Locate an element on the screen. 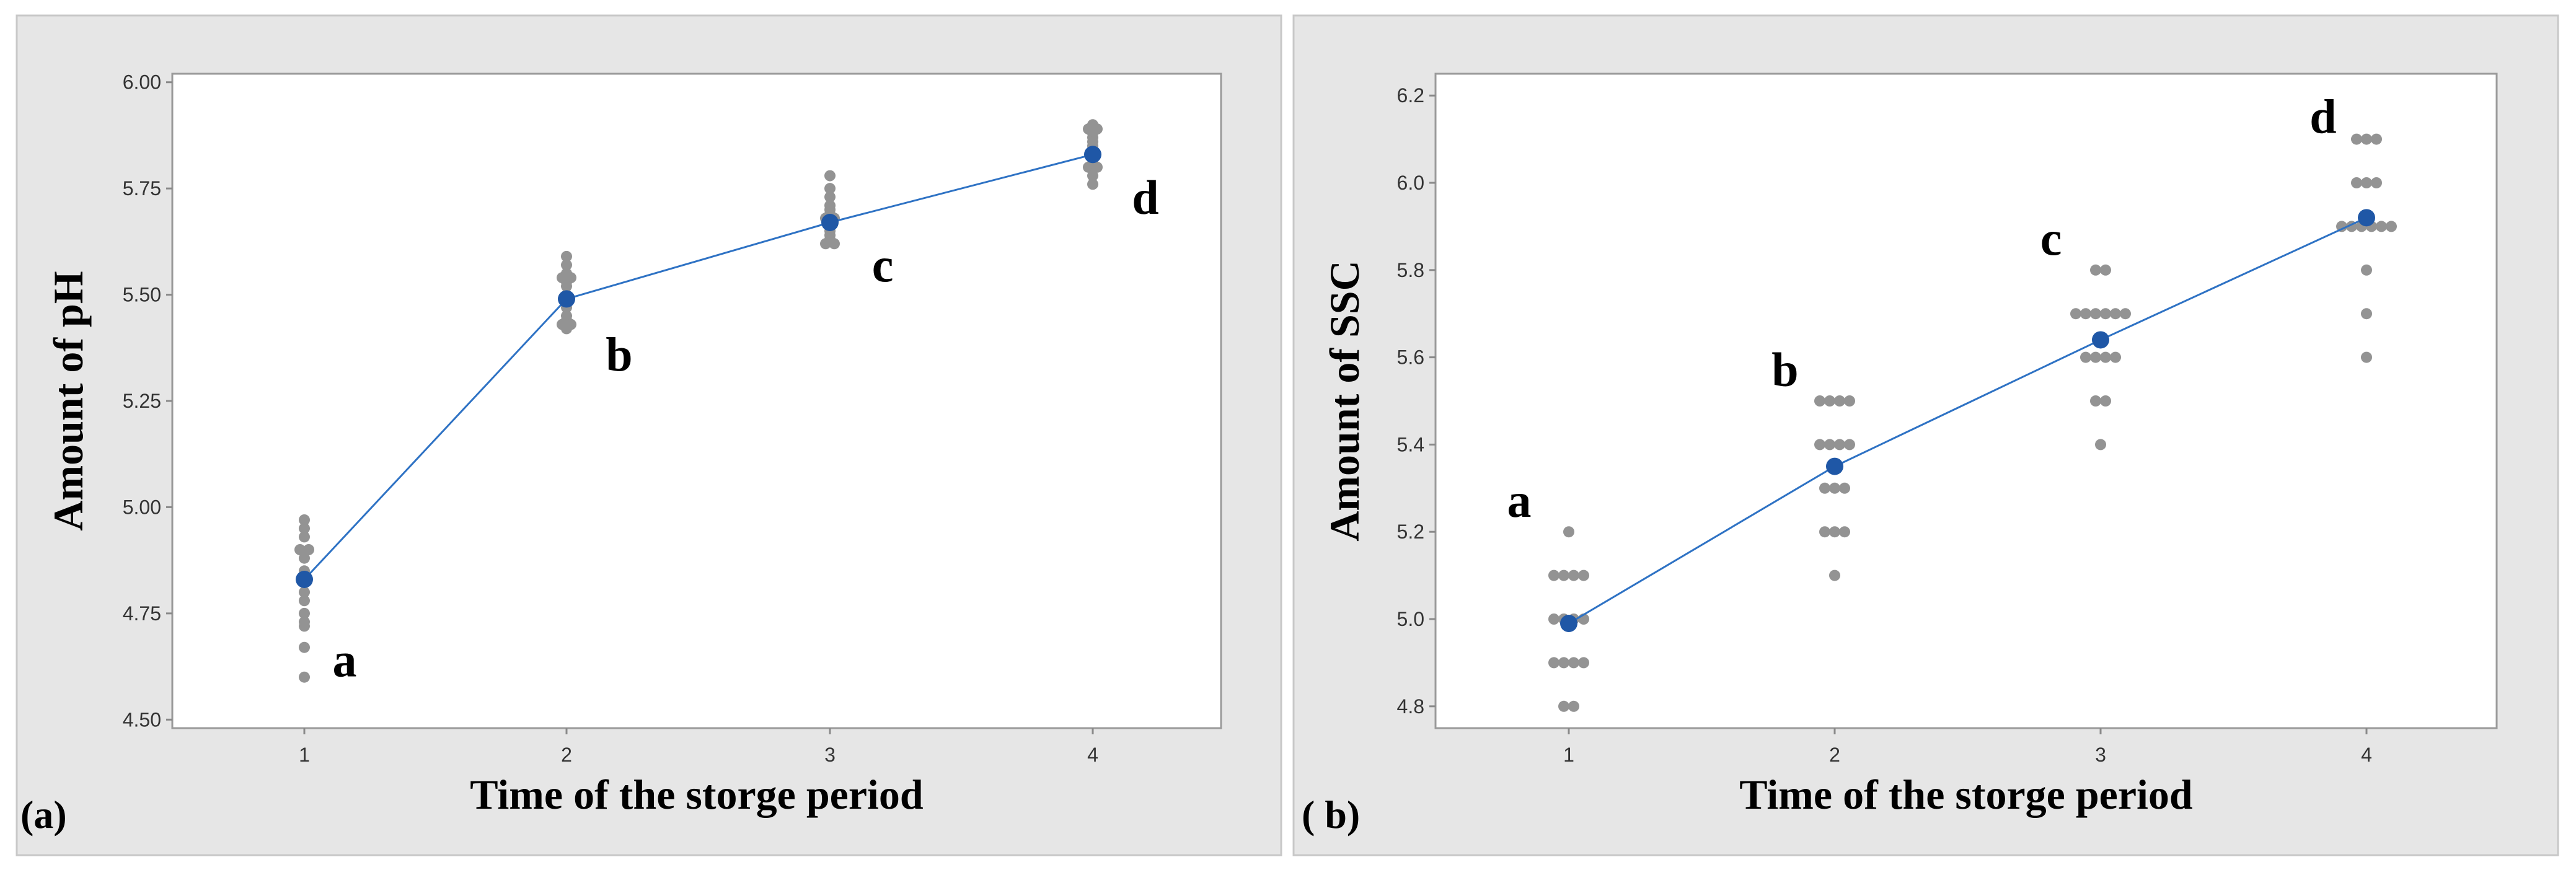 The image size is (2576, 875). y-tick-label: 6.00 is located at coordinates (142, 82).